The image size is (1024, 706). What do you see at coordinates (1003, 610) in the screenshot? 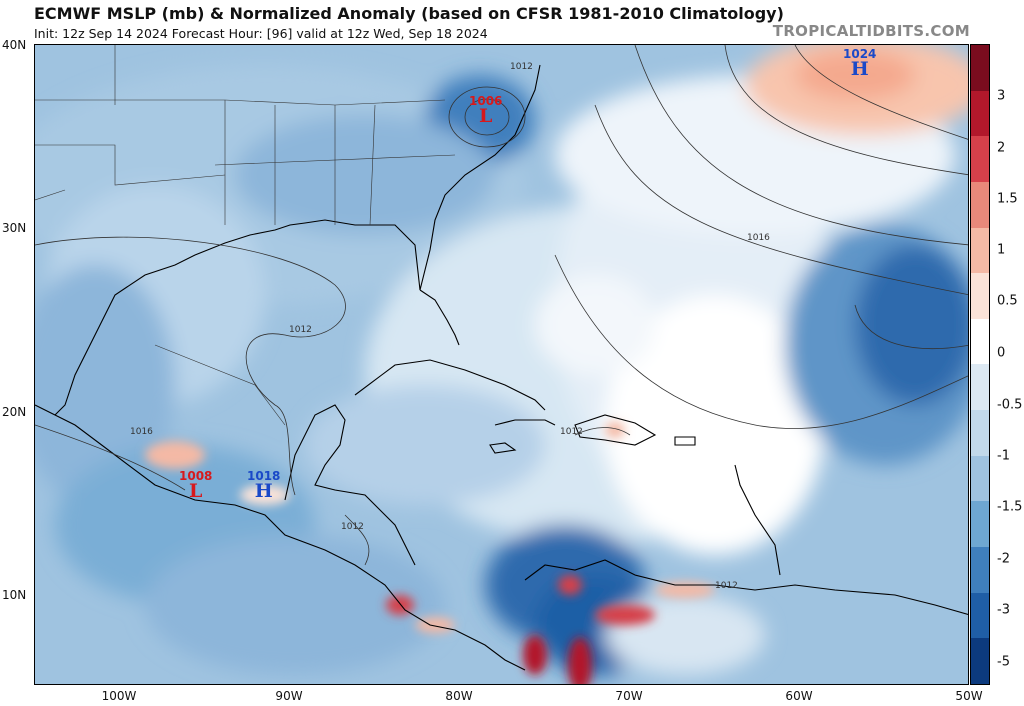
I see `colorbar-label: -3` at bounding box center [1003, 610].